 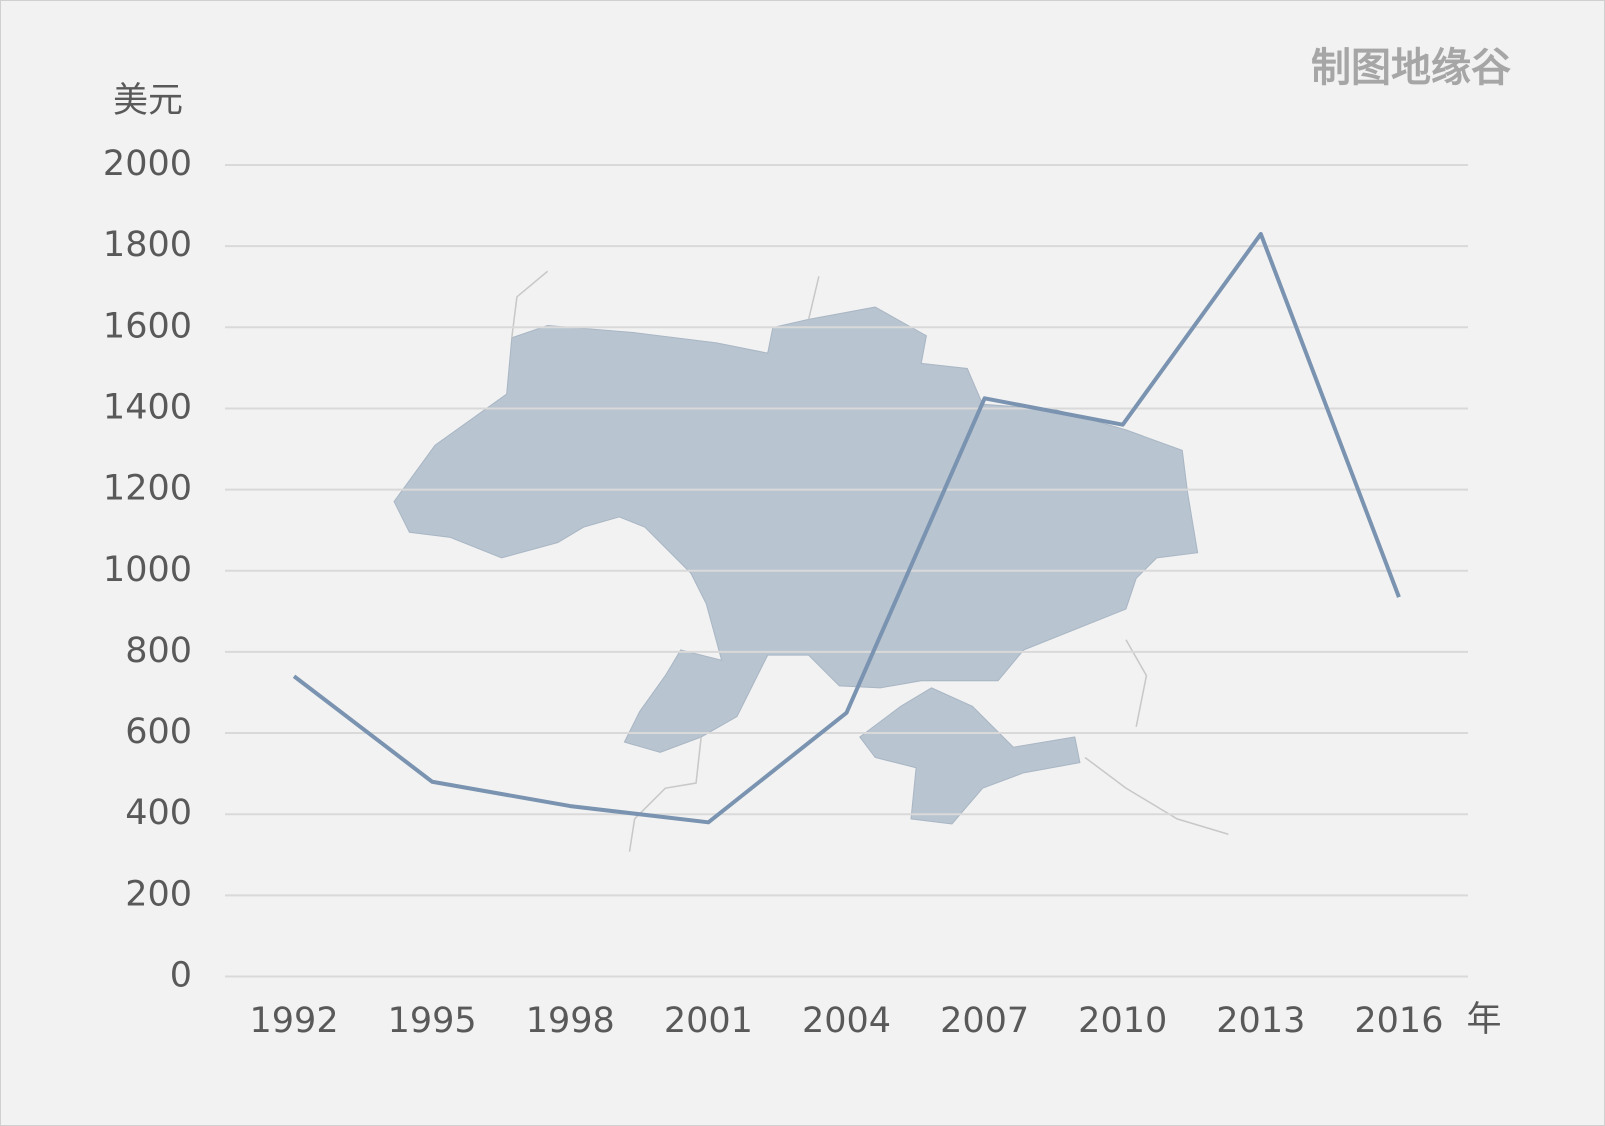 I want to click on y-tick-label: 400, so click(x=158, y=813).